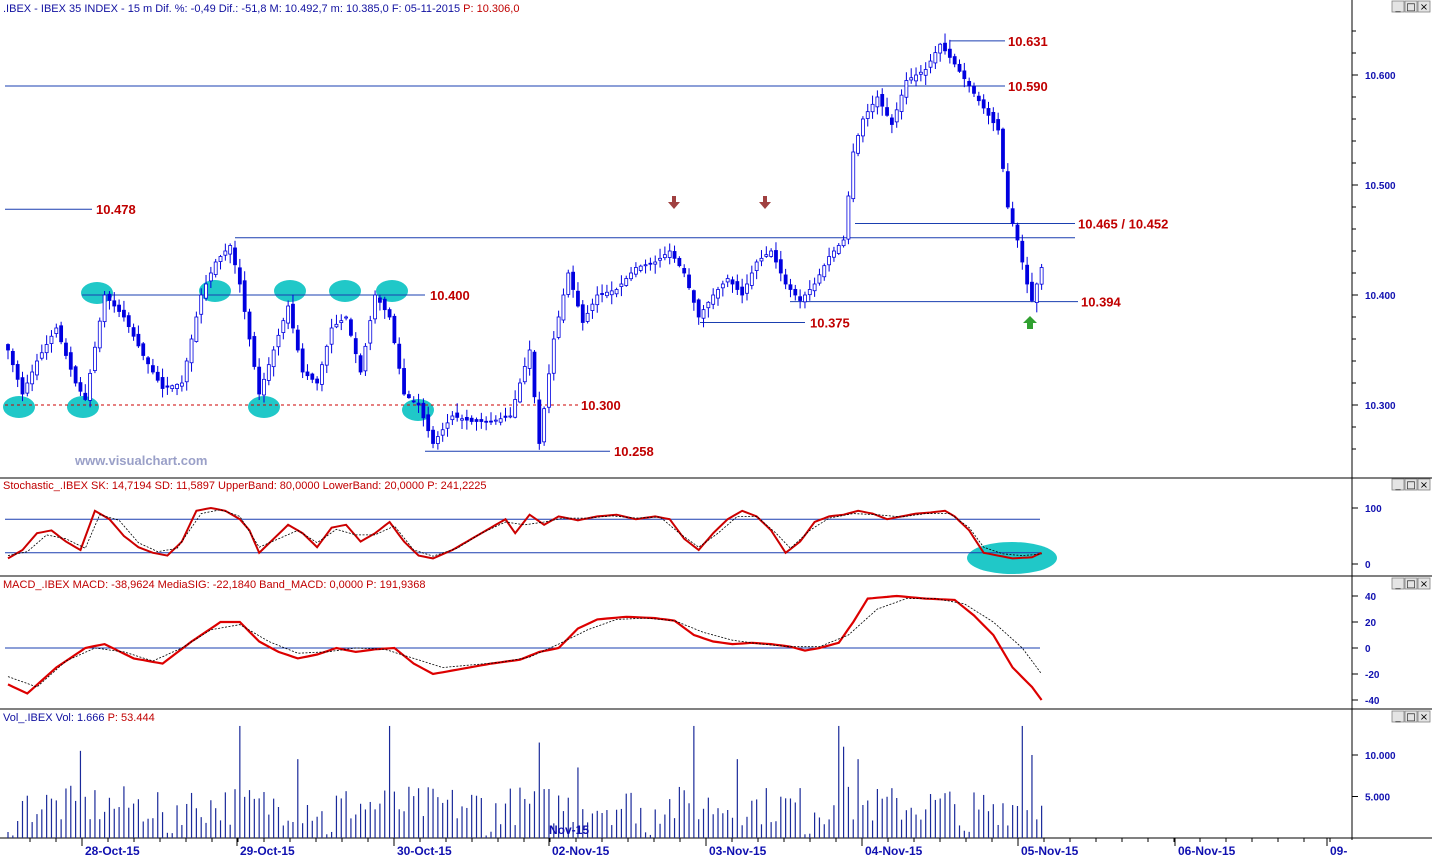 The height and width of the screenshot is (857, 1432). I want to click on macd-tick-label: 0, so click(1368, 649).